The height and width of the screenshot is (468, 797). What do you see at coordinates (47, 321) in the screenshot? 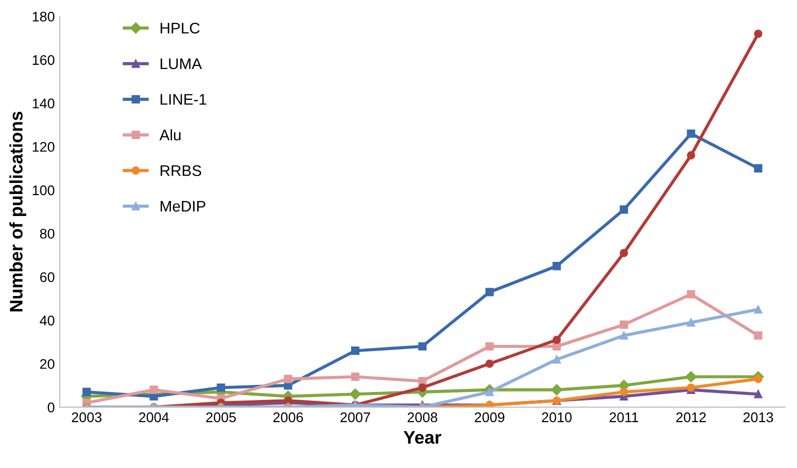
I see `y-tick-label: 40` at bounding box center [47, 321].